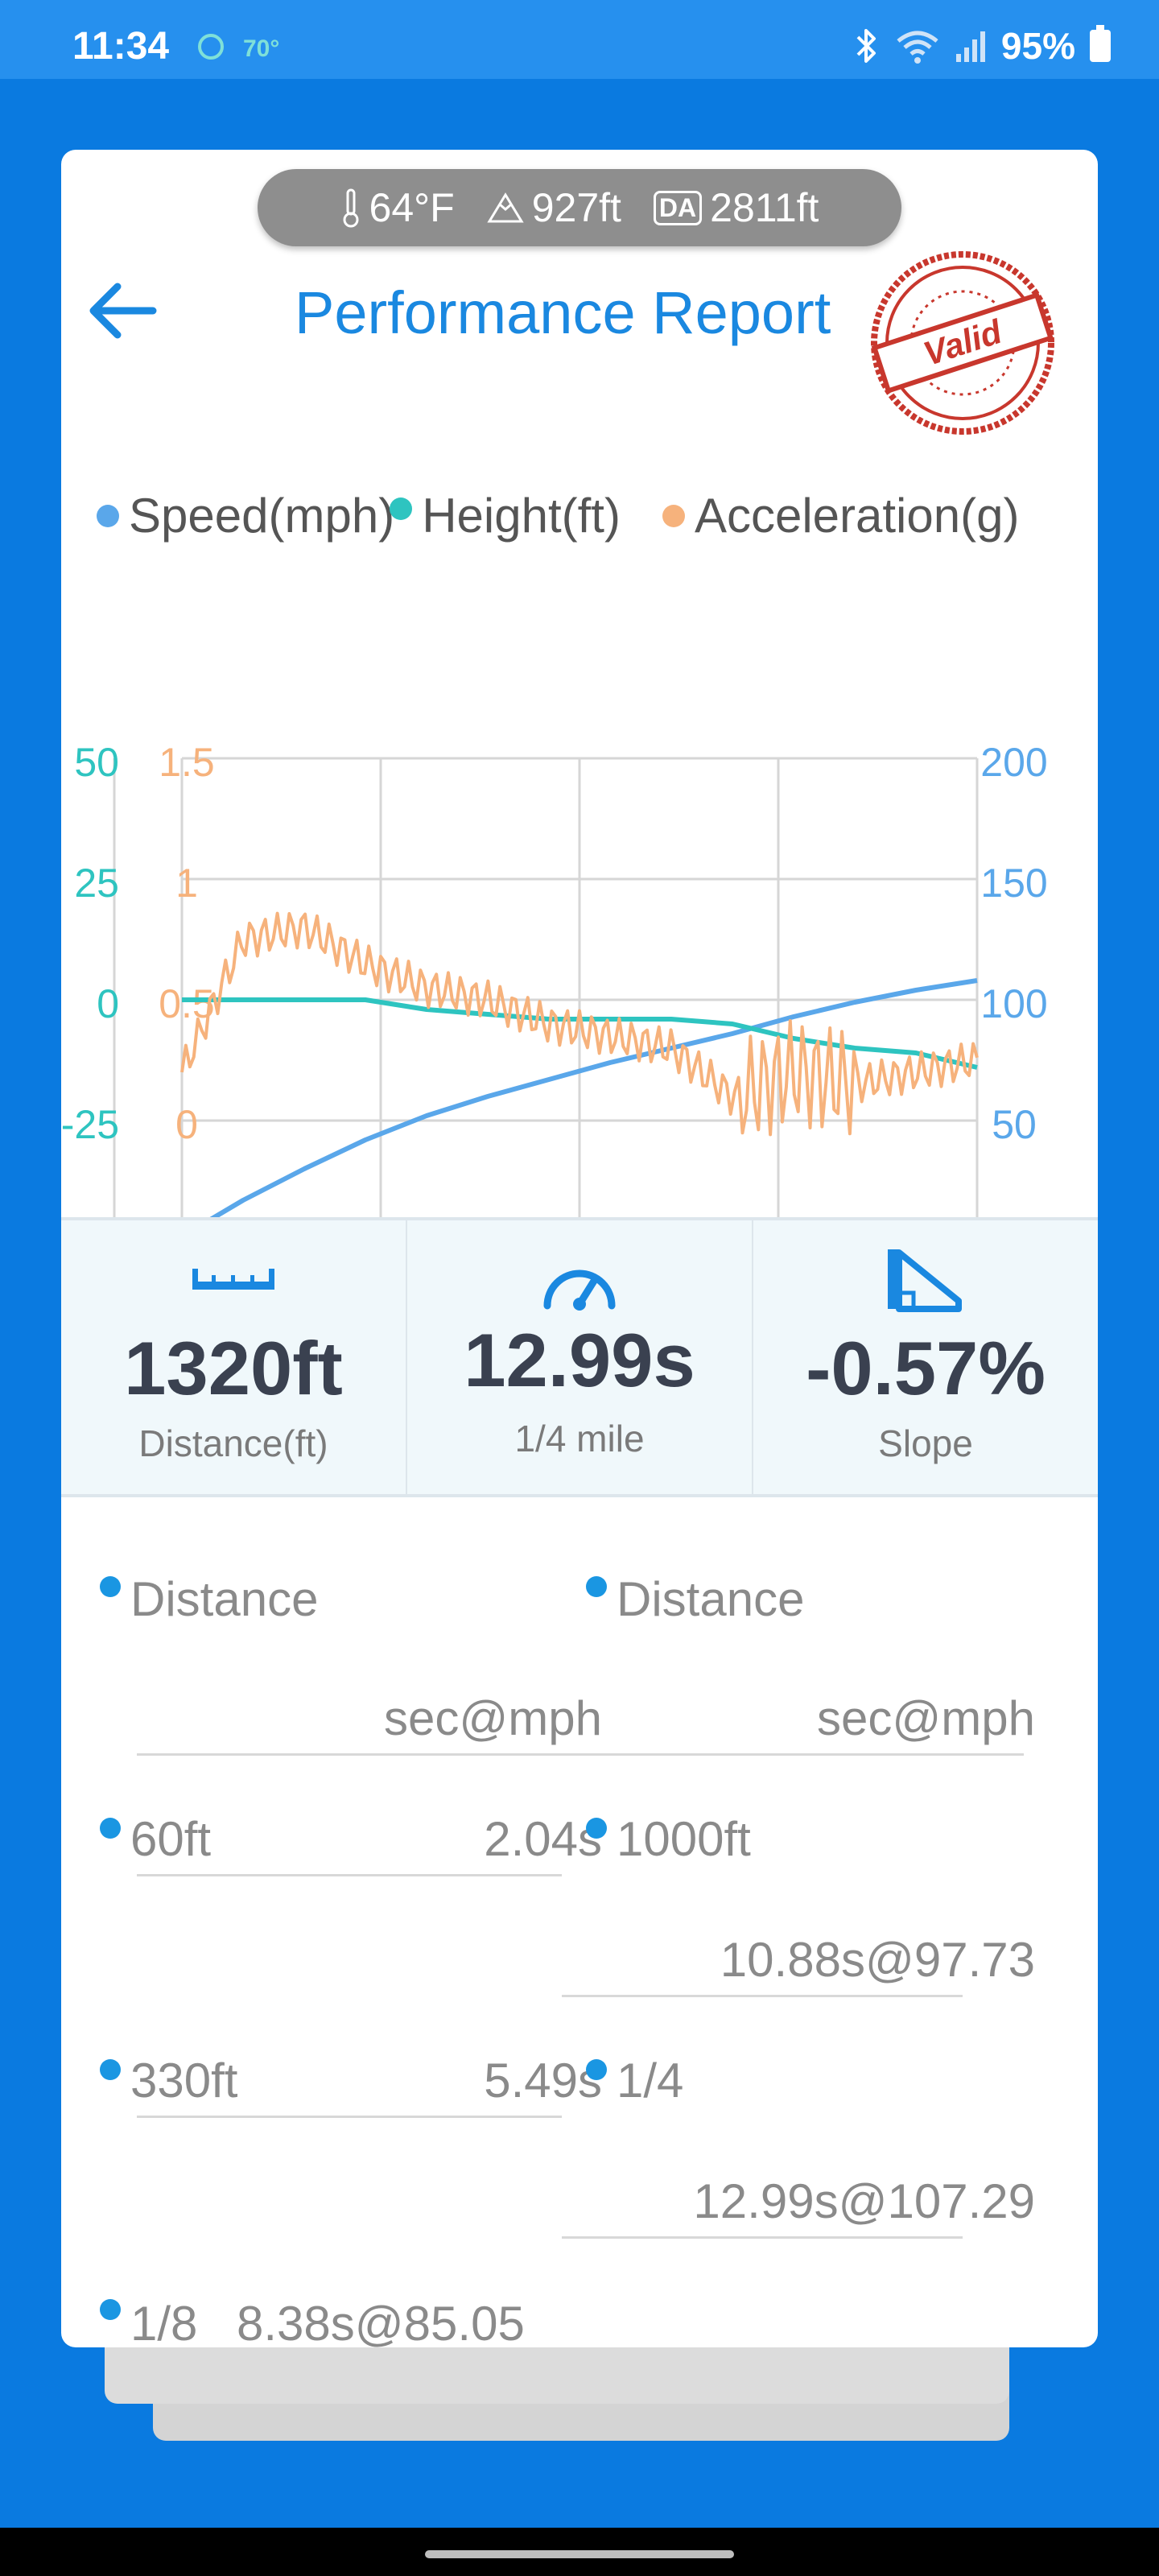 Image resolution: width=1159 pixels, height=2576 pixels. I want to click on density-altitude-value: 2811ft, so click(764, 207).